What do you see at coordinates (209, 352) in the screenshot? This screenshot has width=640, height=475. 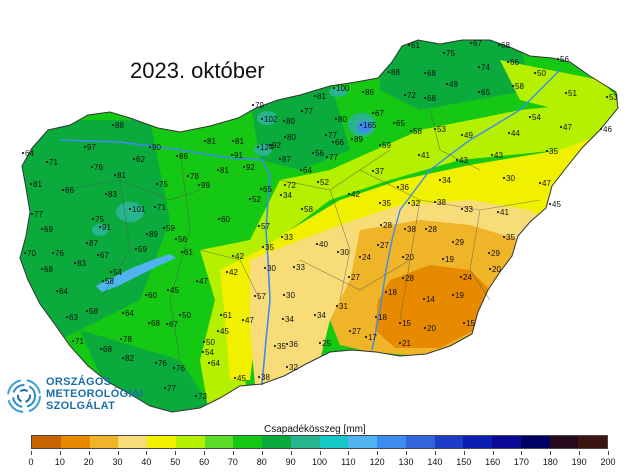 I see `station-value: 54` at bounding box center [209, 352].